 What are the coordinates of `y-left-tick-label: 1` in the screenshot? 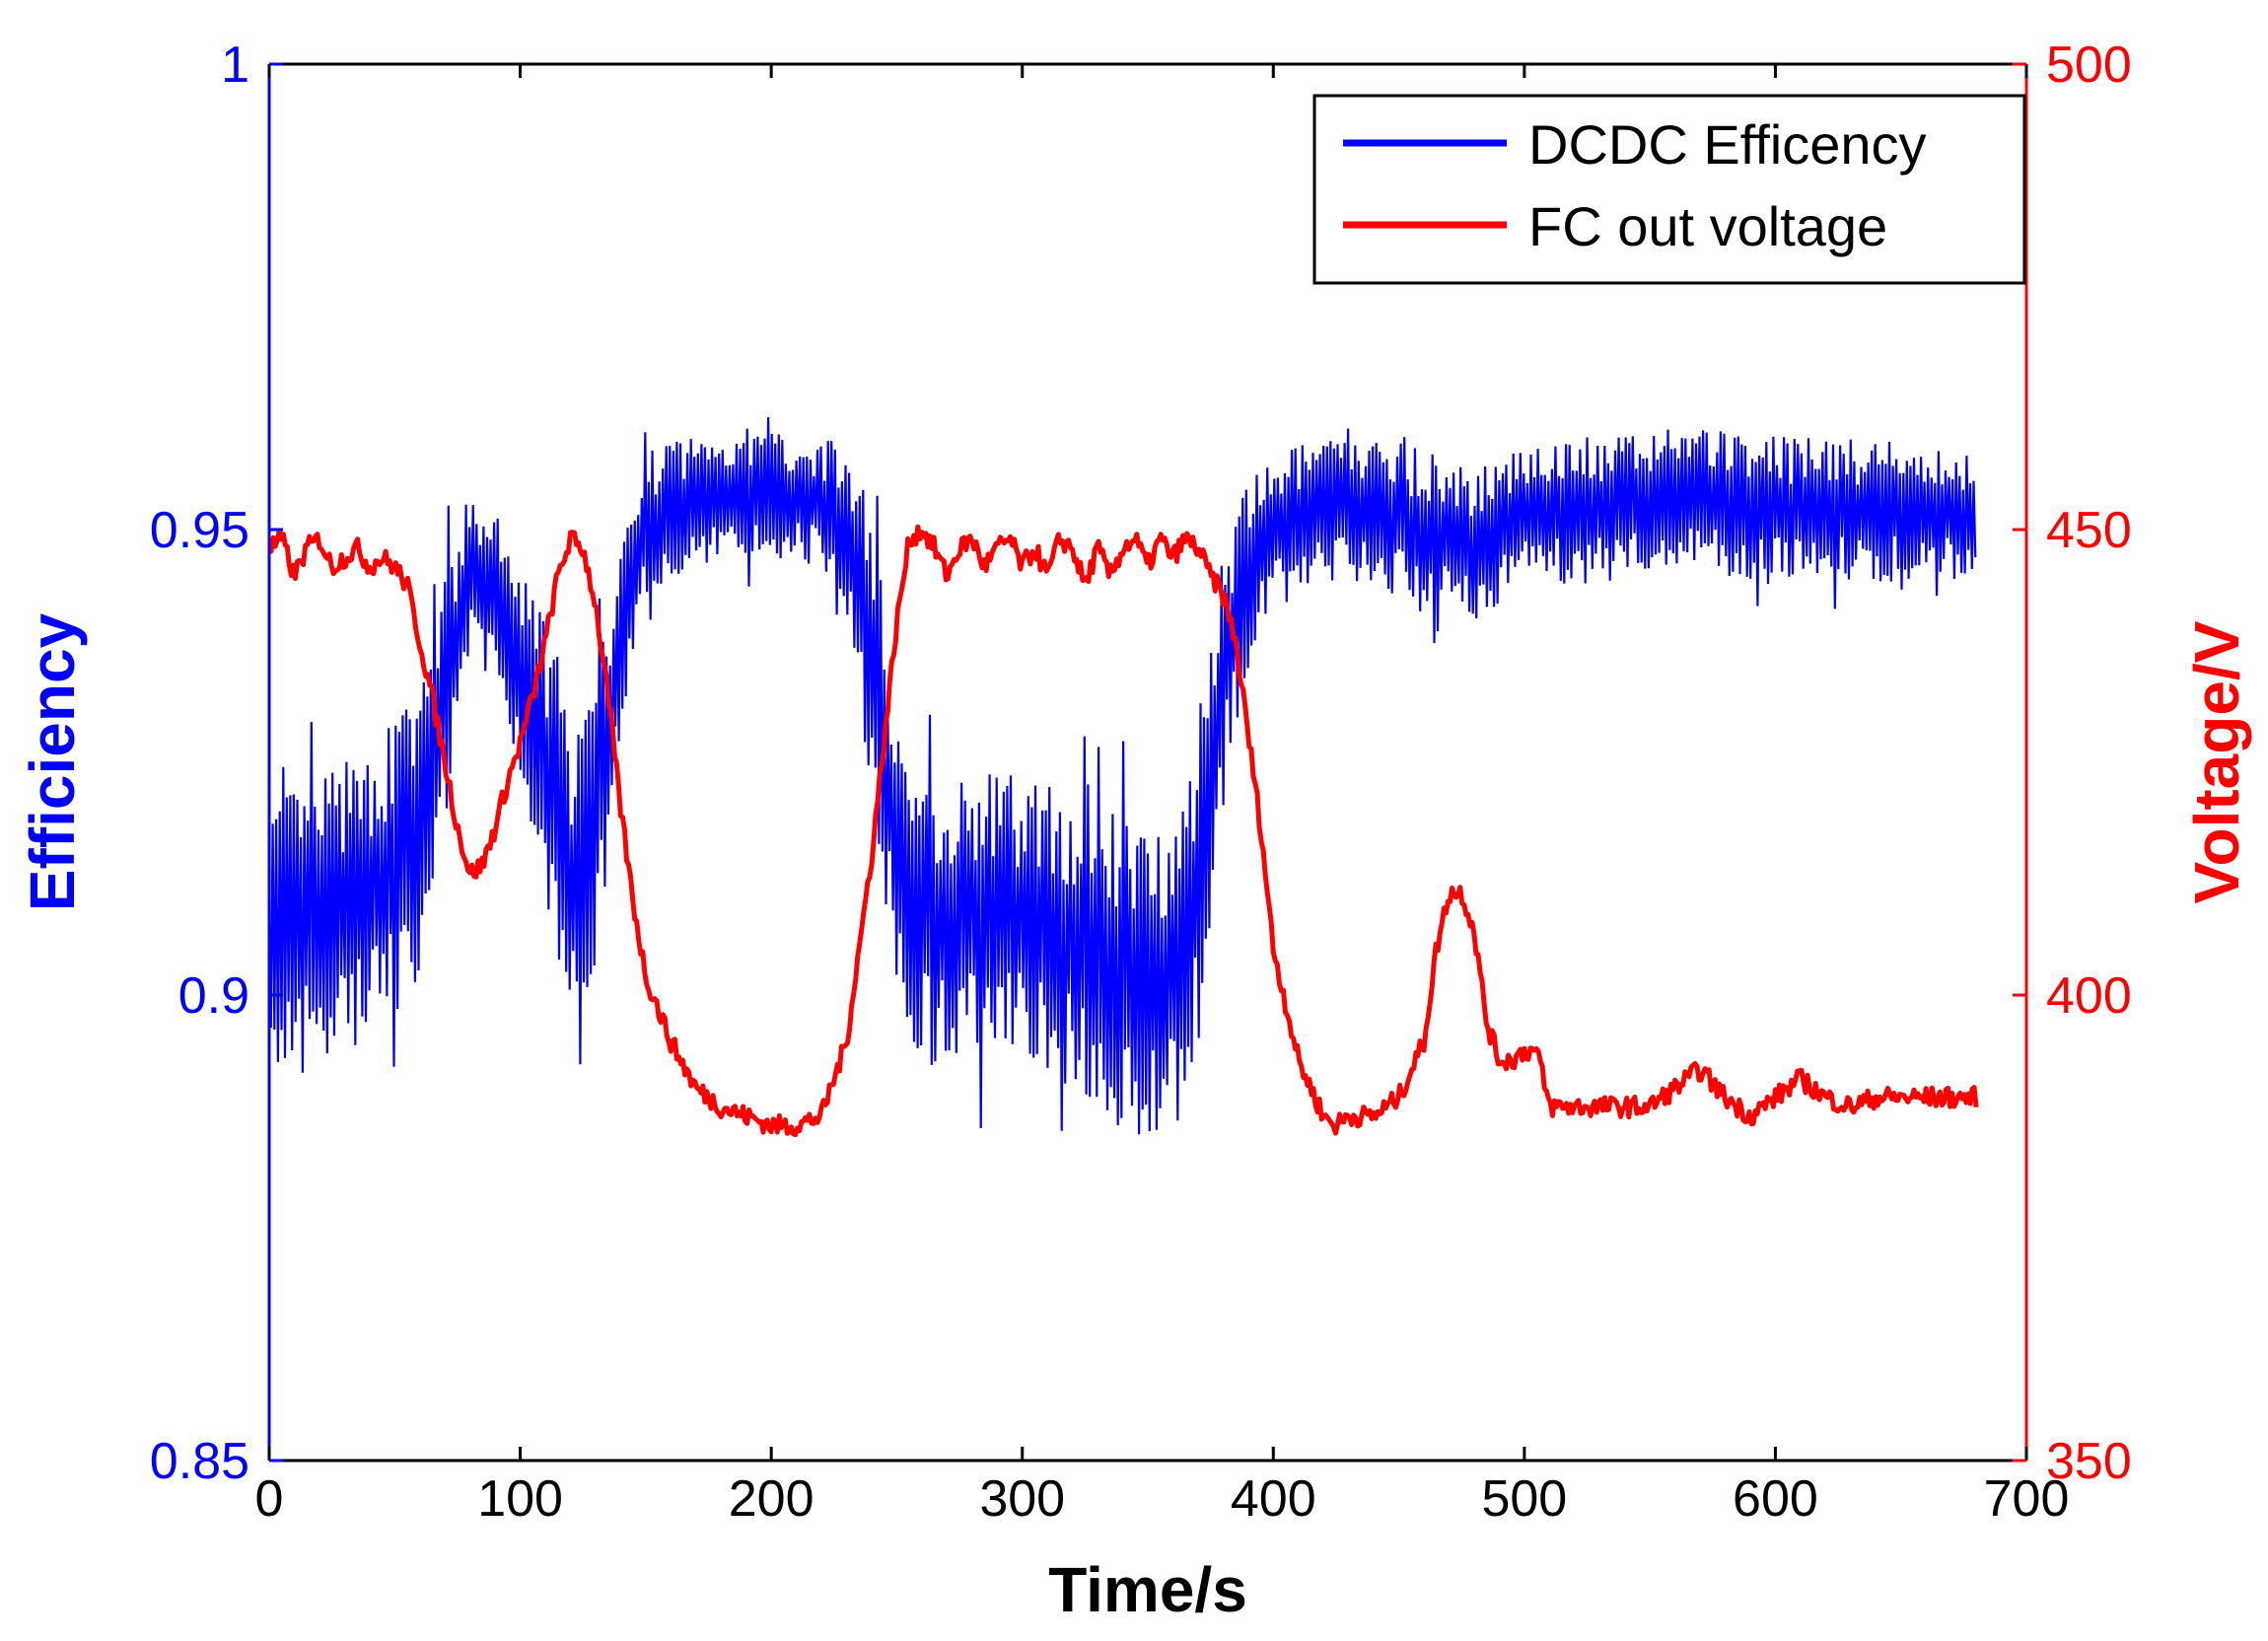 It's located at (235, 65).